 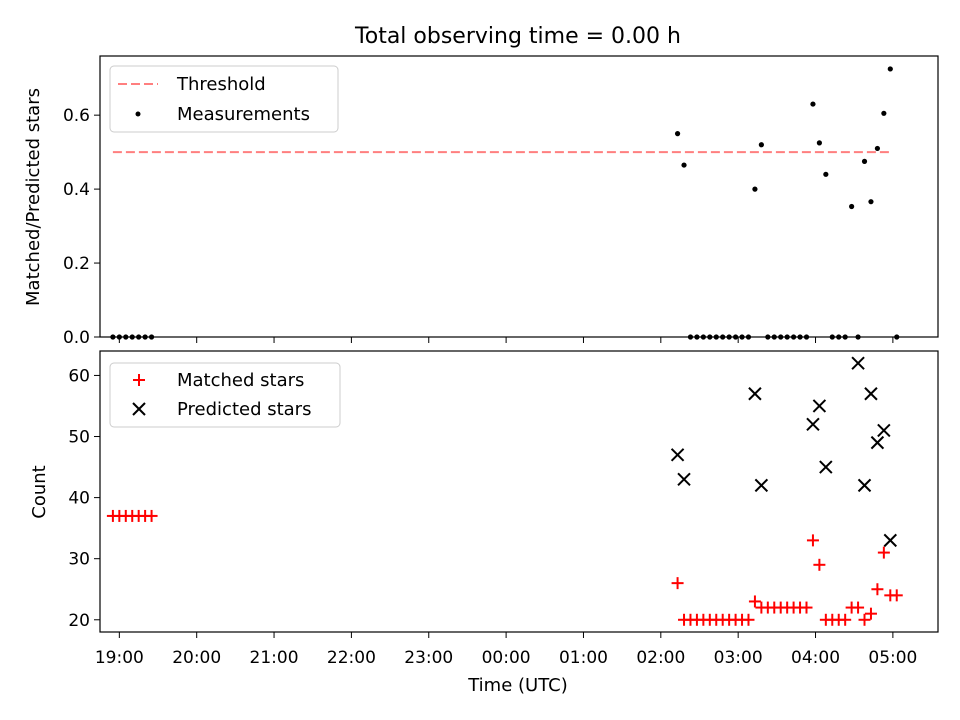 I want to click on x-tick-label: 04:00, so click(x=815, y=658).